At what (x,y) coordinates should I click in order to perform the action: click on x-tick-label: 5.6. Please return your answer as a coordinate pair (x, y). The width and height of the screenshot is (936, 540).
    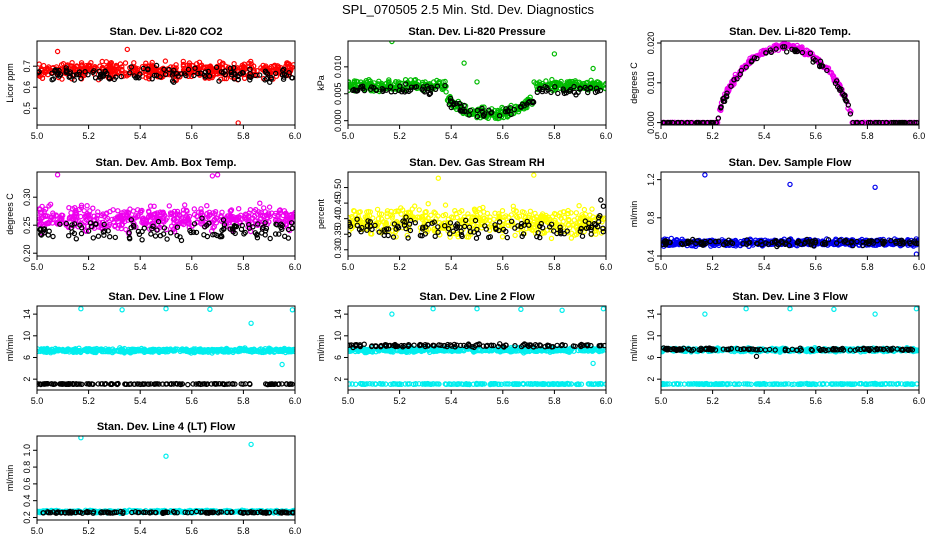
    Looking at the image, I should click on (816, 136).